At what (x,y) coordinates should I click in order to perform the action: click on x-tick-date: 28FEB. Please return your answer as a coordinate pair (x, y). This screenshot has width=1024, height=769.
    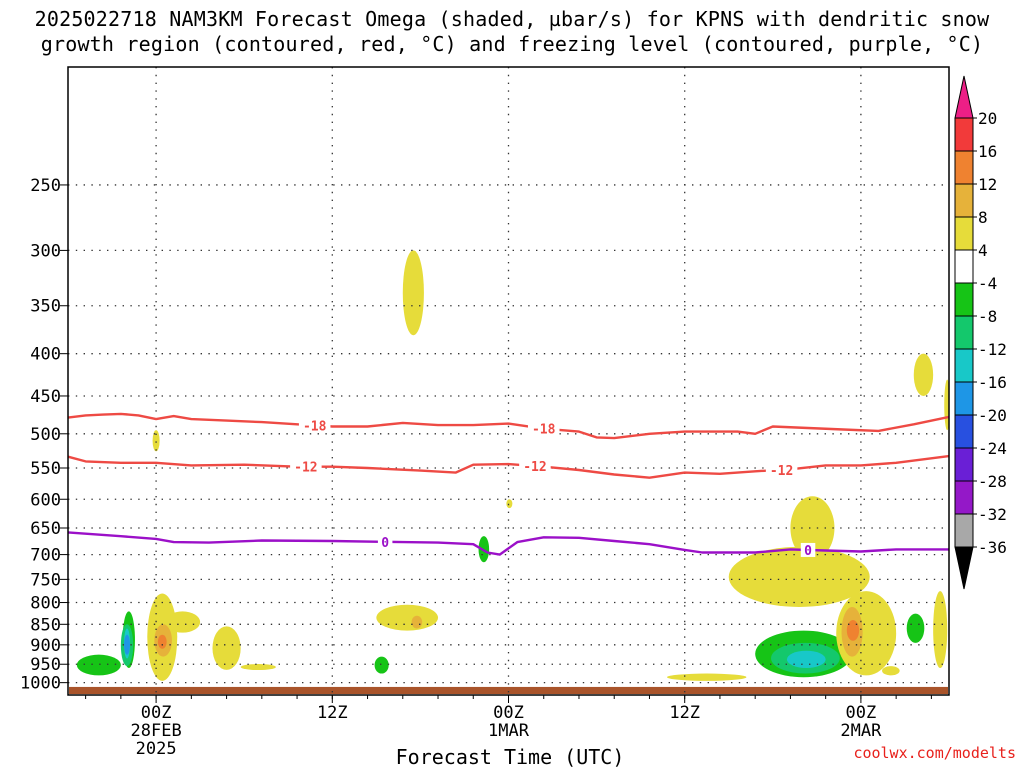
    Looking at the image, I should click on (156, 731).